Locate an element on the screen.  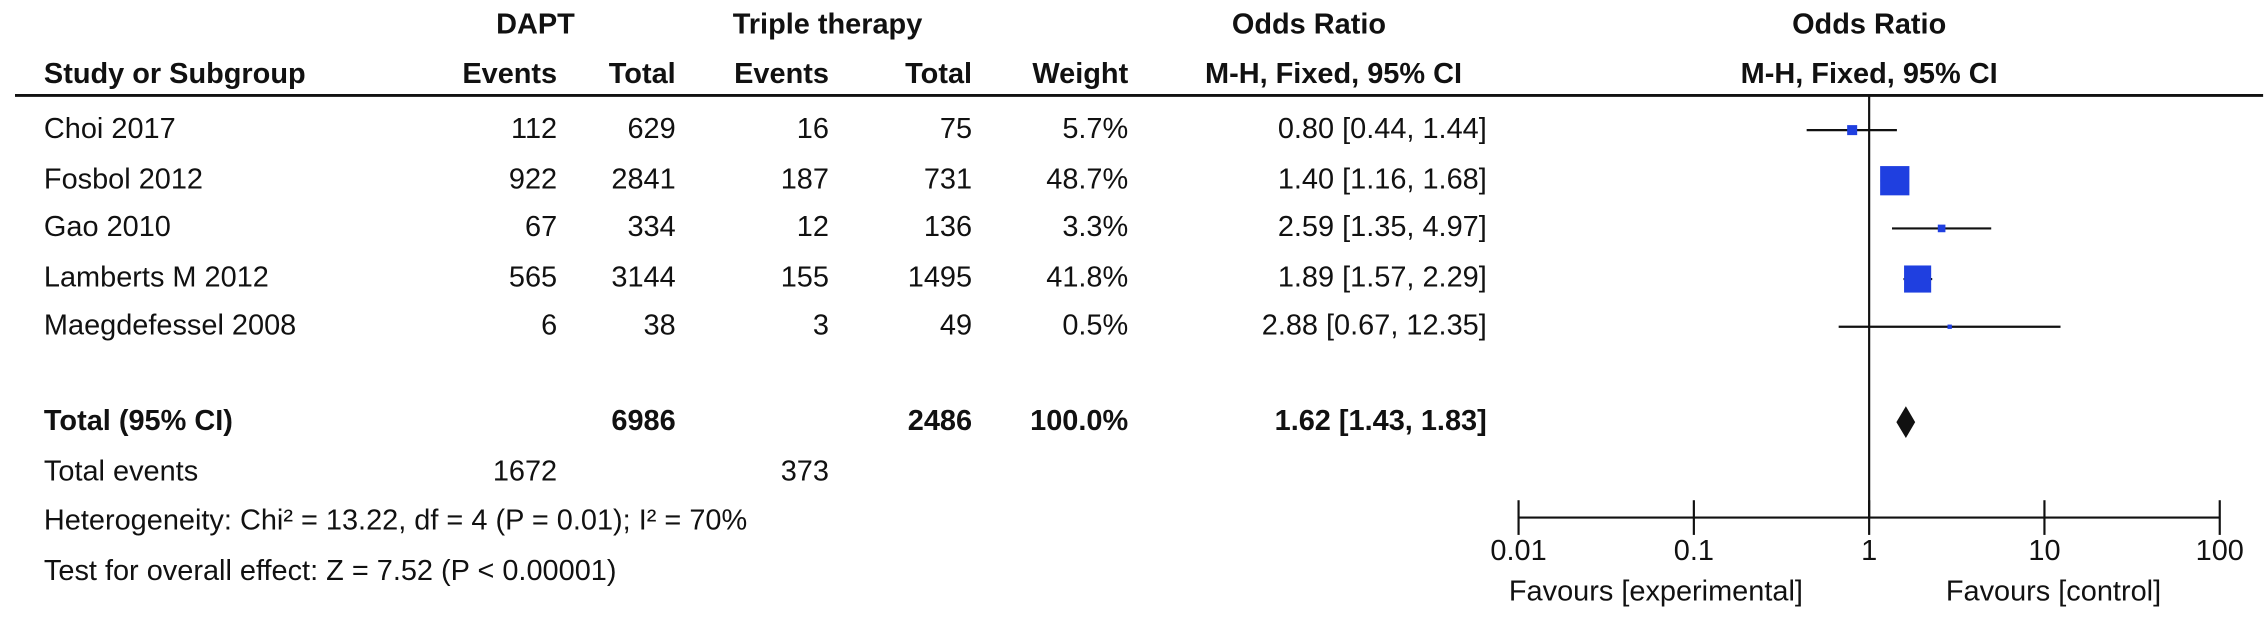
cell: 67 is located at coordinates (541, 227).